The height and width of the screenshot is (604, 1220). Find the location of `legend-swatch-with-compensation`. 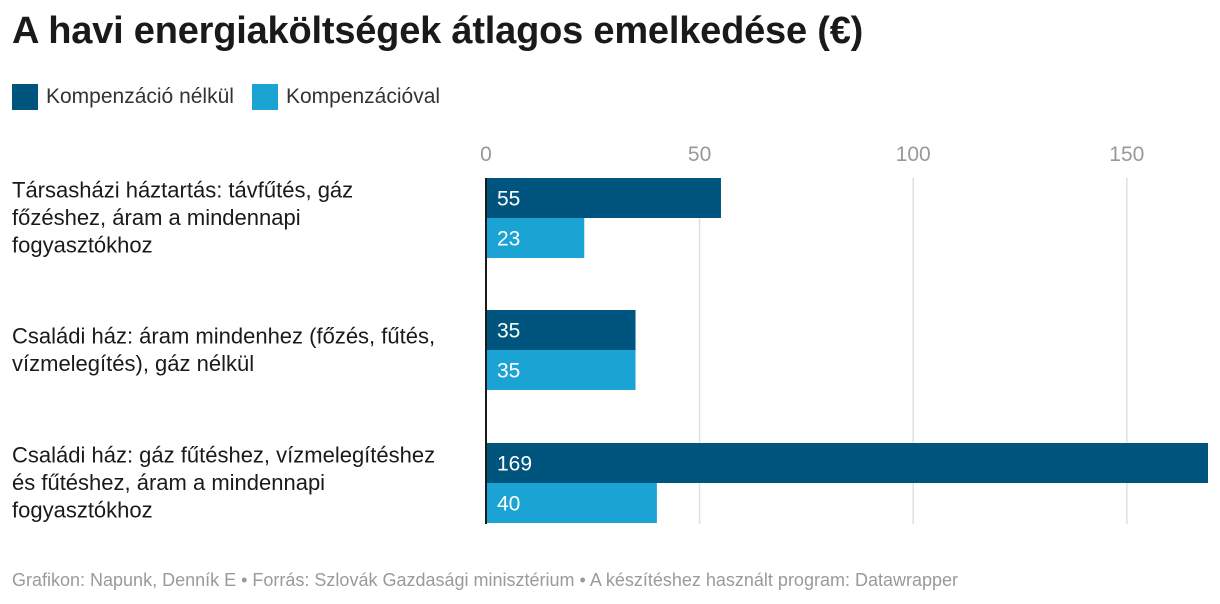

legend-swatch-with-compensation is located at coordinates (264, 97).